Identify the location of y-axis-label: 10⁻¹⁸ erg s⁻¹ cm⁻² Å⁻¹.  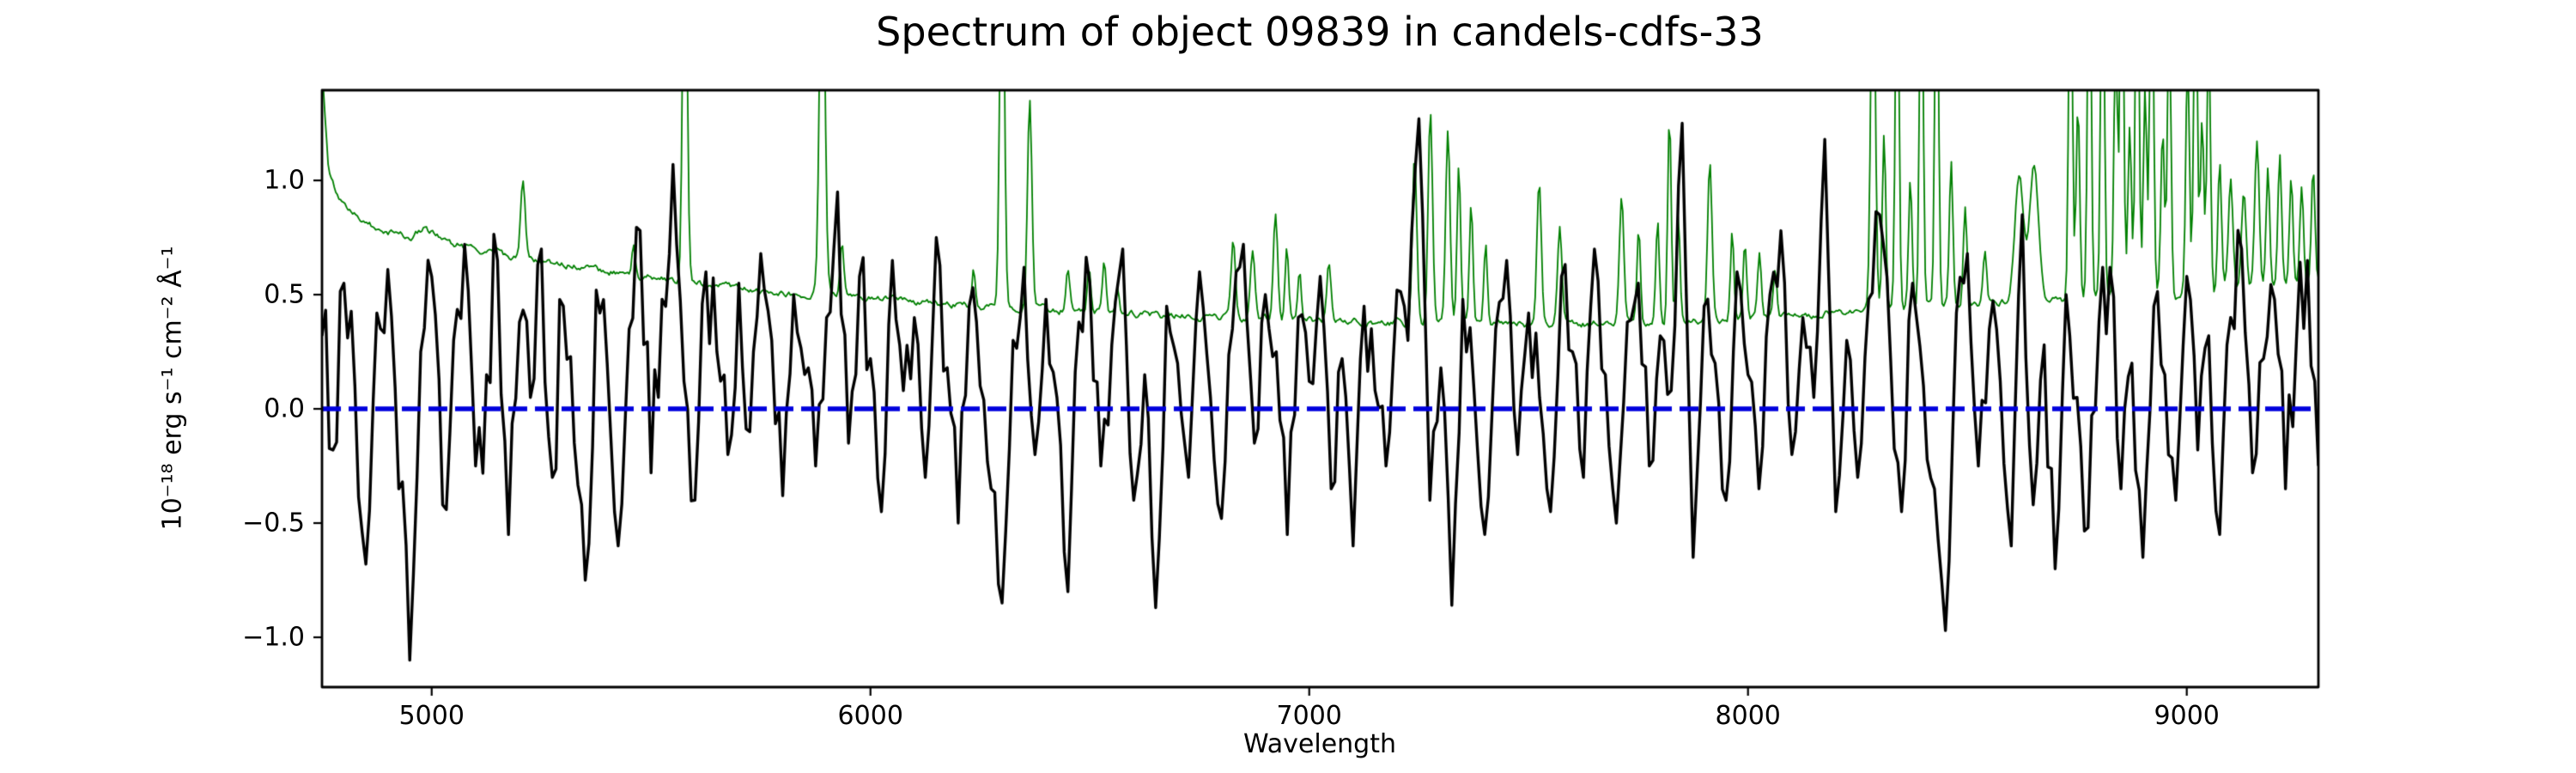
(172, 388).